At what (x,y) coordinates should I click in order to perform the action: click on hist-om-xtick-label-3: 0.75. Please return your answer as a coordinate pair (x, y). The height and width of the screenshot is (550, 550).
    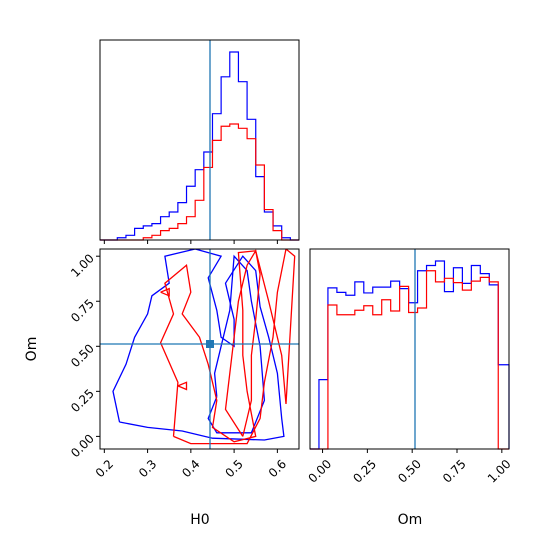
    Looking at the image, I should click on (454, 471).